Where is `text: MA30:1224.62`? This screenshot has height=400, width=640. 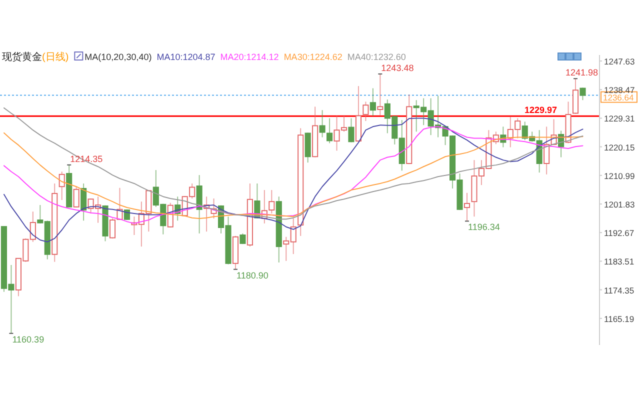
text: MA30:1224.62 is located at coordinates (313, 57).